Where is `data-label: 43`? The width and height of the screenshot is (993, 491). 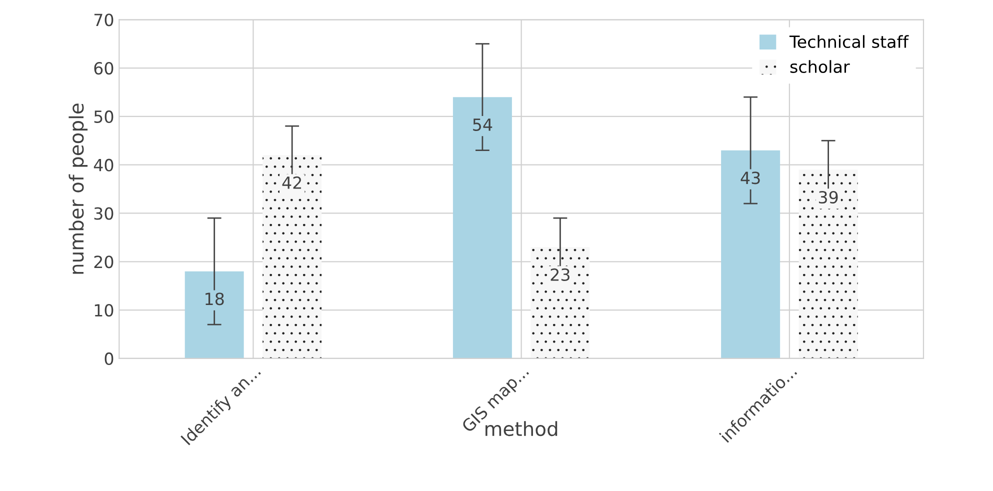
data-label: 43 is located at coordinates (750, 178).